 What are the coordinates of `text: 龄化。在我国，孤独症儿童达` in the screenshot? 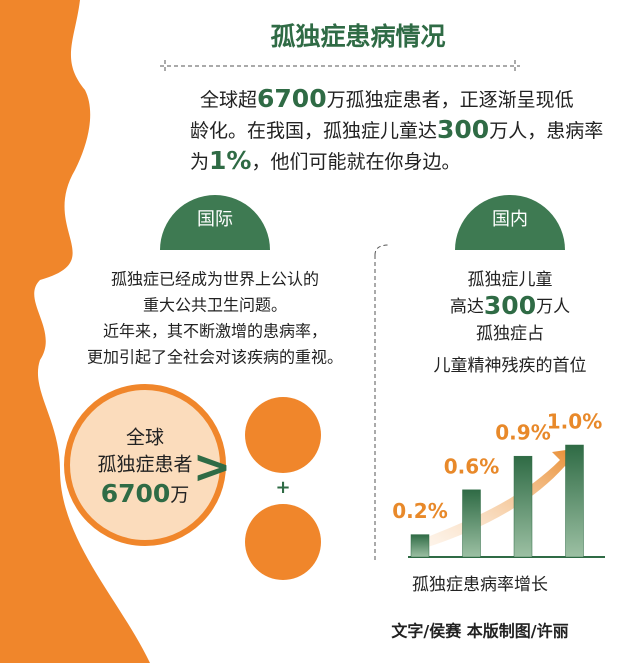 It's located at (313, 131).